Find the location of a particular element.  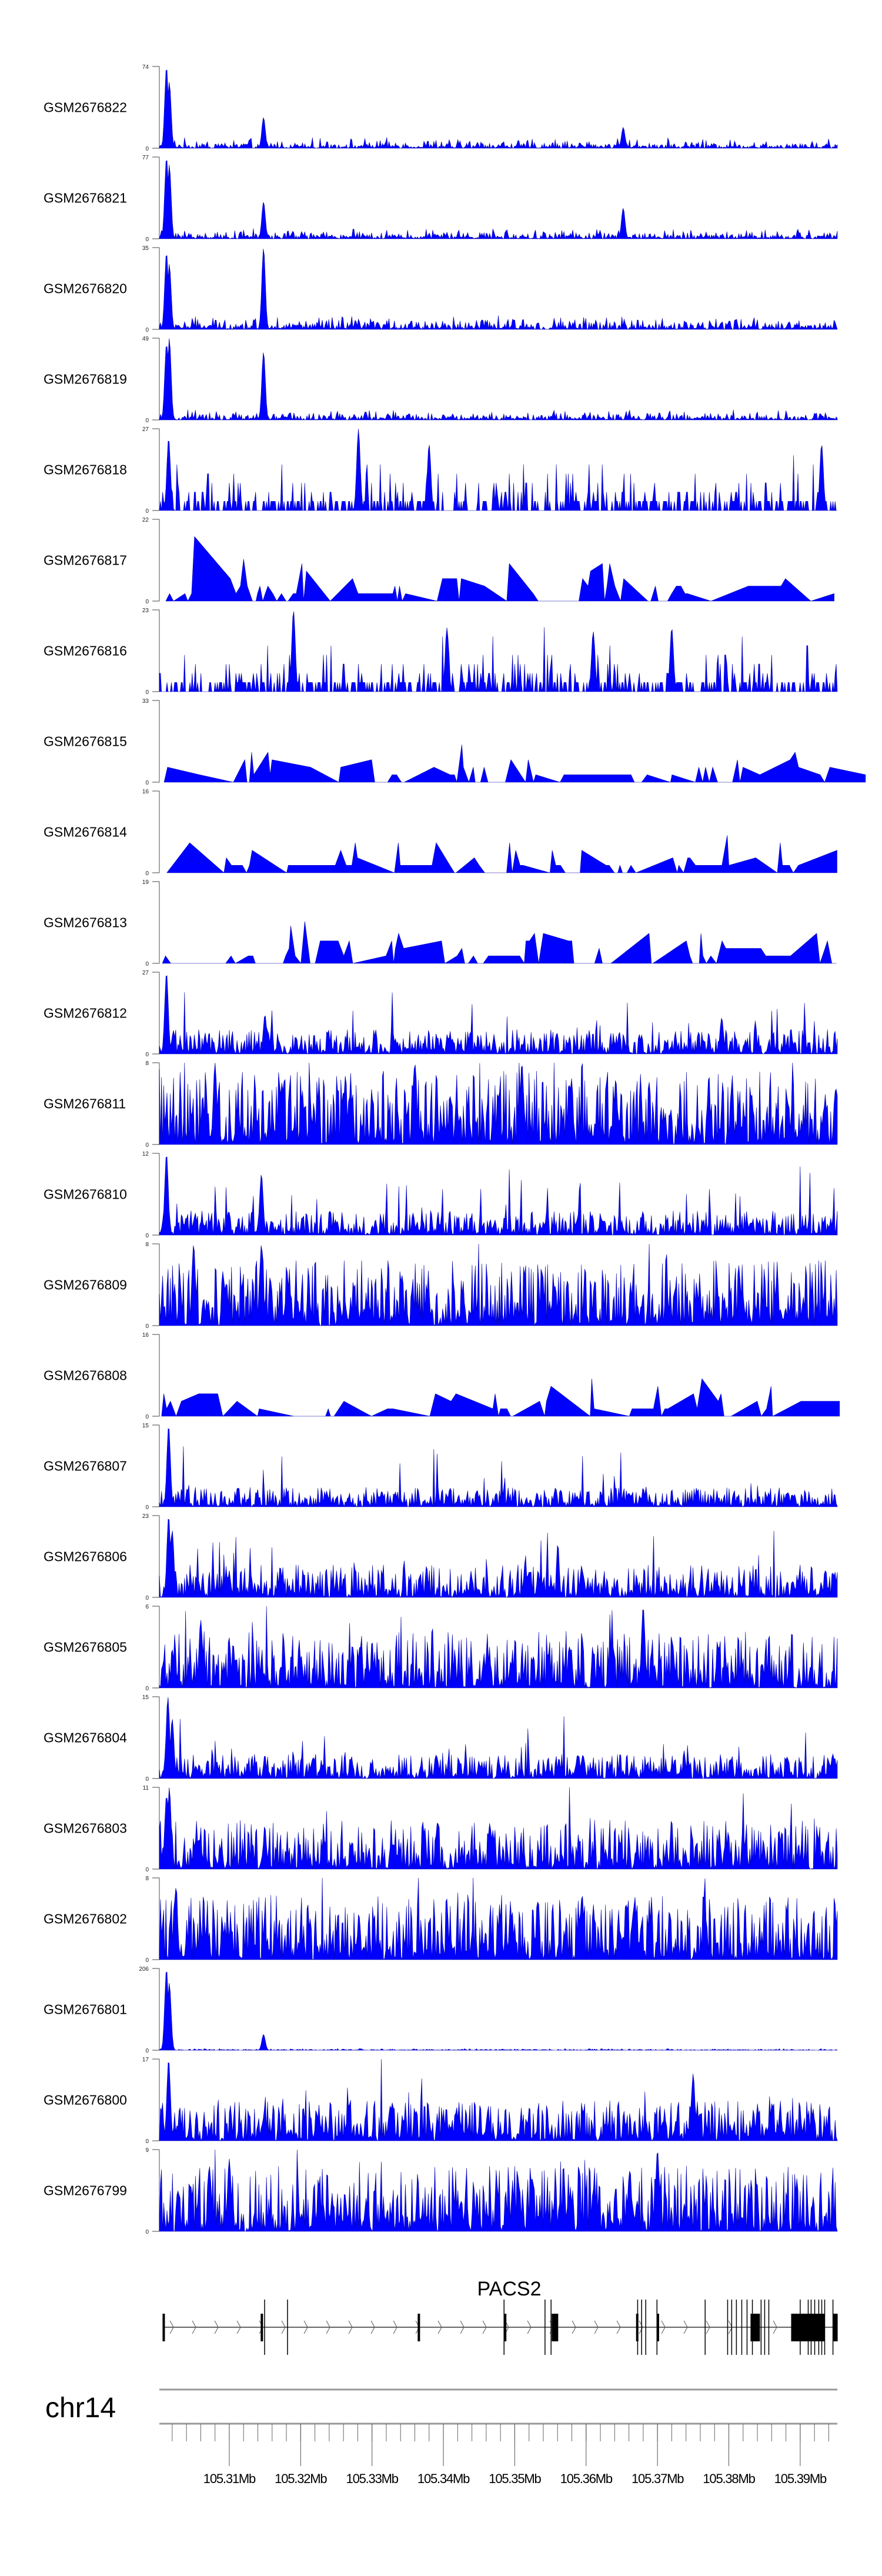

track-label: GSM2676815 is located at coordinates (85, 741).